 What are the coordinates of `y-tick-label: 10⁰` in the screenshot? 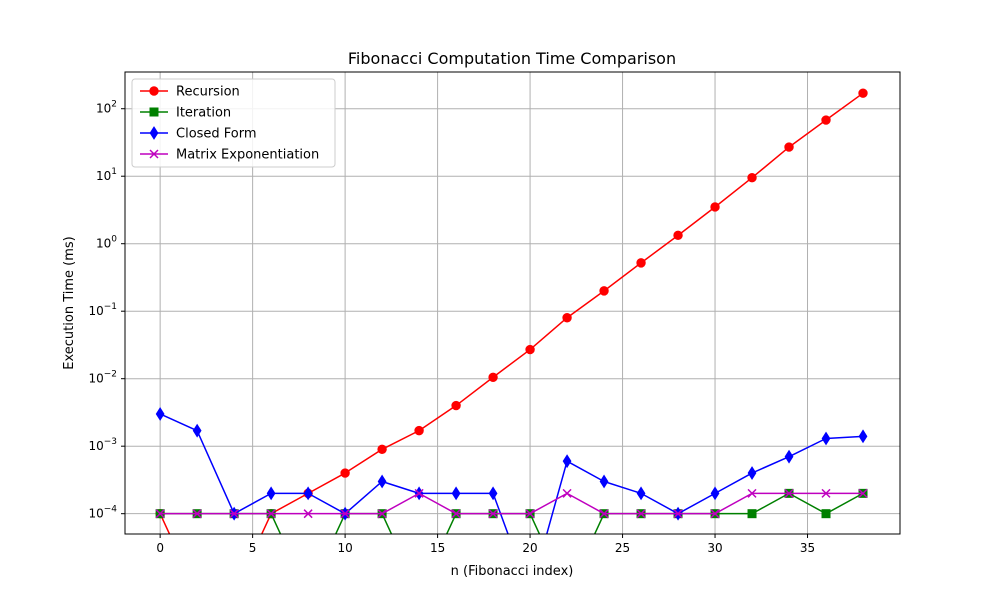 It's located at (106, 243).